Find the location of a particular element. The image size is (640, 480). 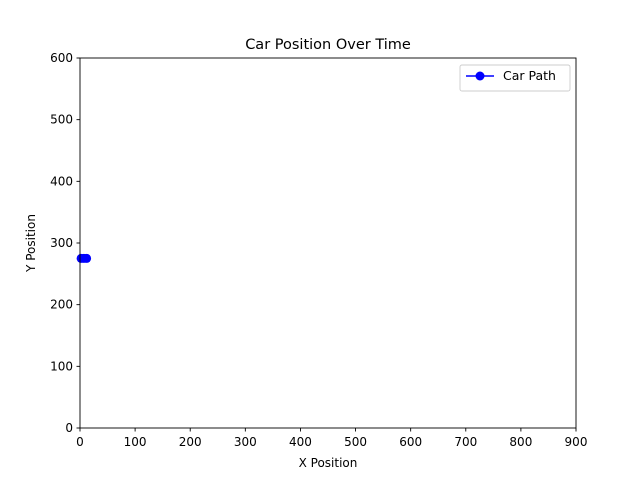

x-axis-label: X Position is located at coordinates (328, 463).